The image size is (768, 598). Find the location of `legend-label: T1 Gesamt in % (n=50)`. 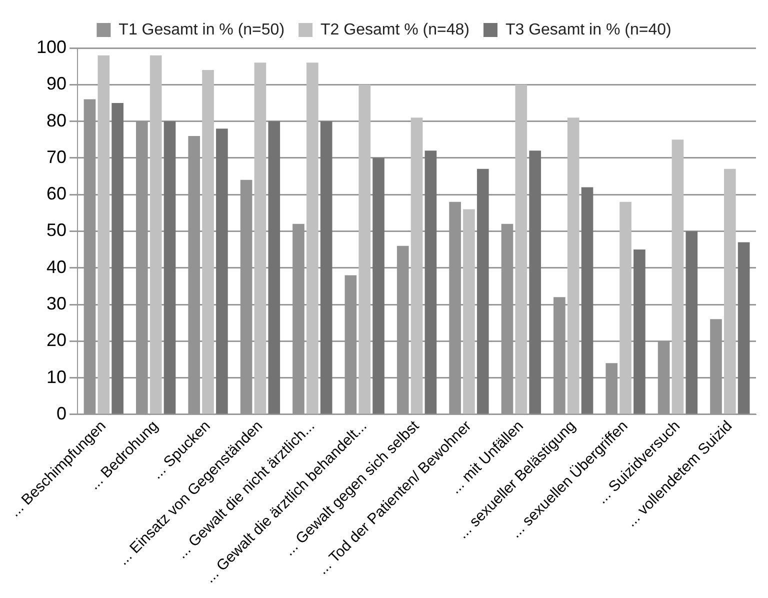

legend-label: T1 Gesamt in % (n=50) is located at coordinates (201, 29).